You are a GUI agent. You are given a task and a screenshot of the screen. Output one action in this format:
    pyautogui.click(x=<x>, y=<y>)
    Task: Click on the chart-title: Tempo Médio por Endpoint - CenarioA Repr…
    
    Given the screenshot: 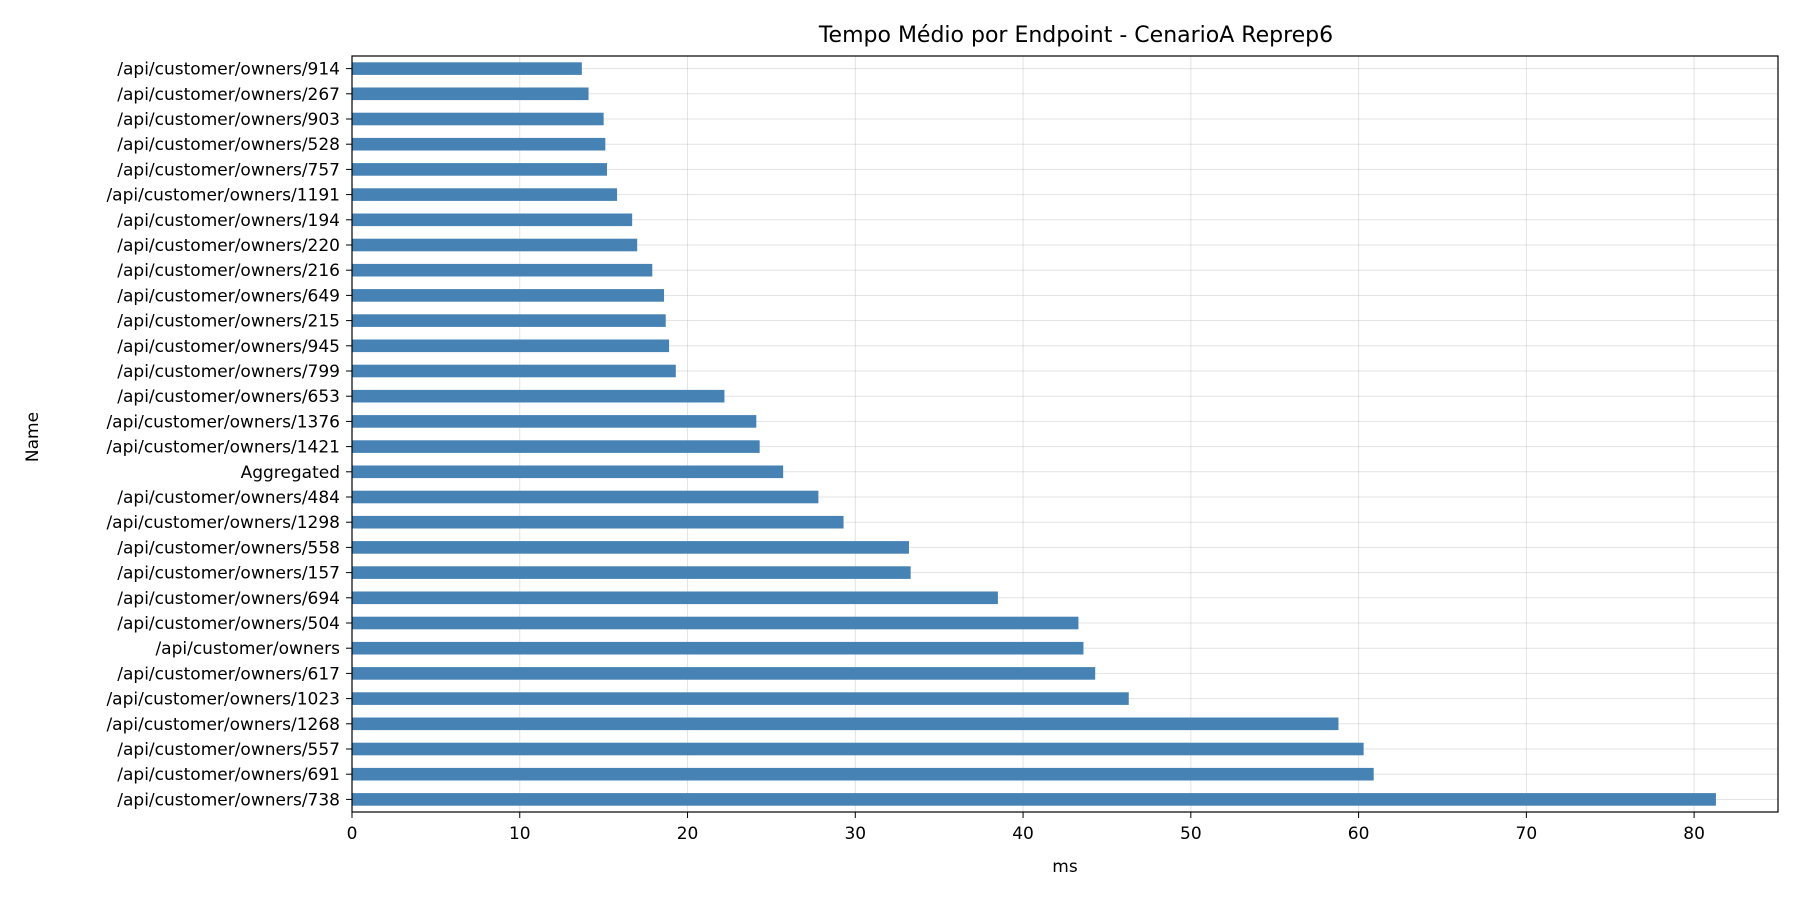 What is the action you would take?
    pyautogui.click(x=1075, y=35)
    